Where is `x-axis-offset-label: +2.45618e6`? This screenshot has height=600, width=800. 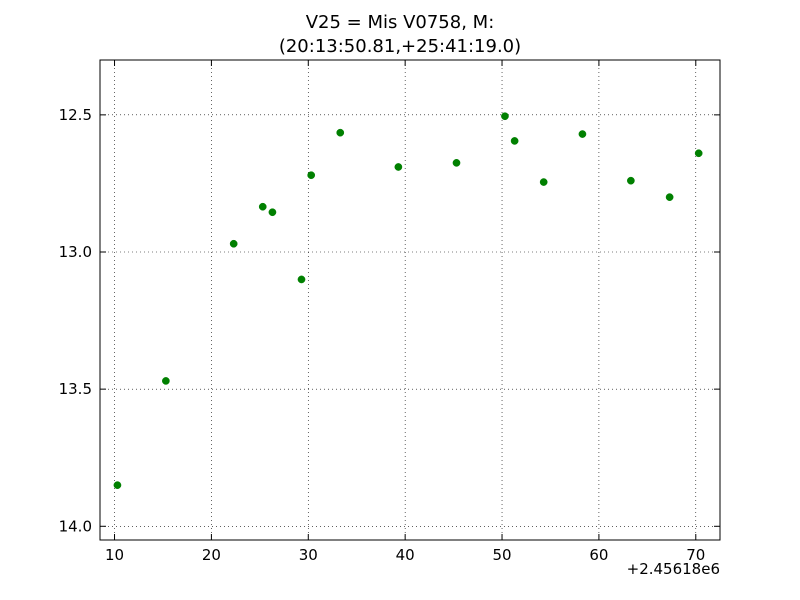 x-axis-offset-label: +2.45618e6 is located at coordinates (673, 569).